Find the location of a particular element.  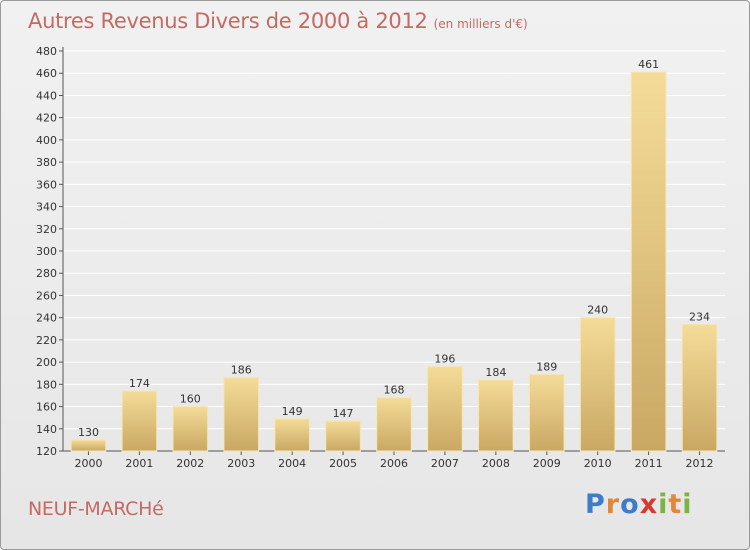

x-tick-label: 2006 is located at coordinates (394, 463).